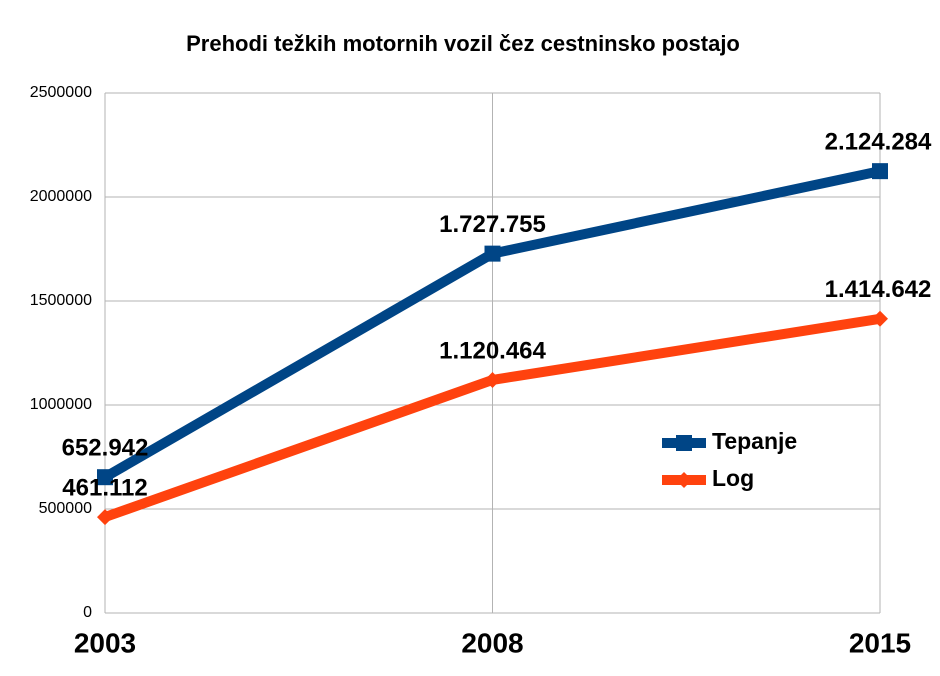 This screenshot has width=940, height=676. Describe the element at coordinates (878, 289) in the screenshot. I see `data-label: 1.414.642` at that location.